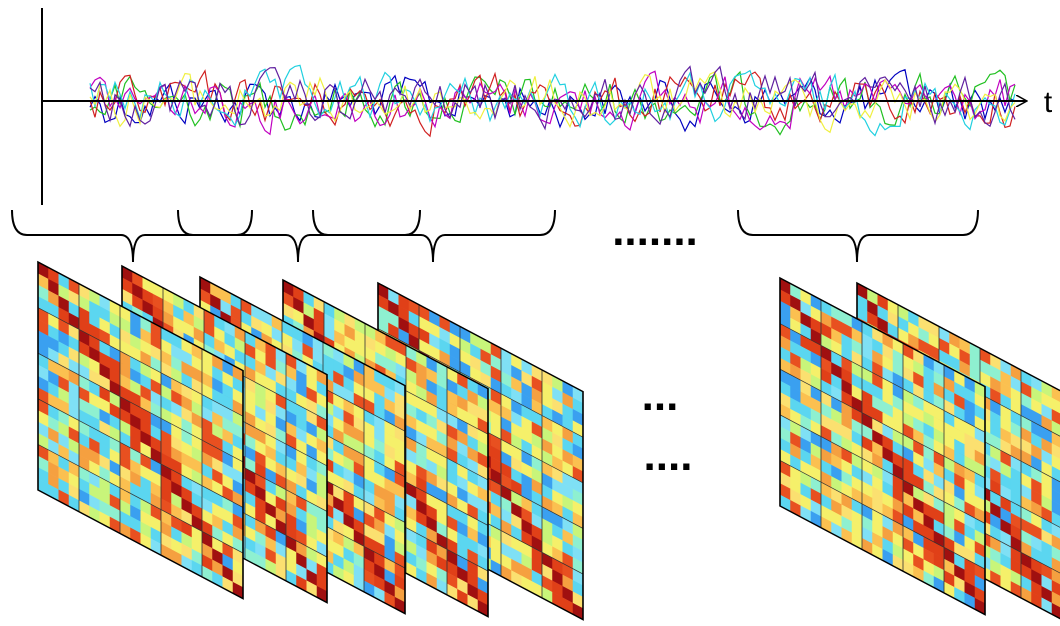 This screenshot has height=626, width=1060. What do you see at coordinates (1048, 102) in the screenshot?
I see `axis-label: t` at bounding box center [1048, 102].